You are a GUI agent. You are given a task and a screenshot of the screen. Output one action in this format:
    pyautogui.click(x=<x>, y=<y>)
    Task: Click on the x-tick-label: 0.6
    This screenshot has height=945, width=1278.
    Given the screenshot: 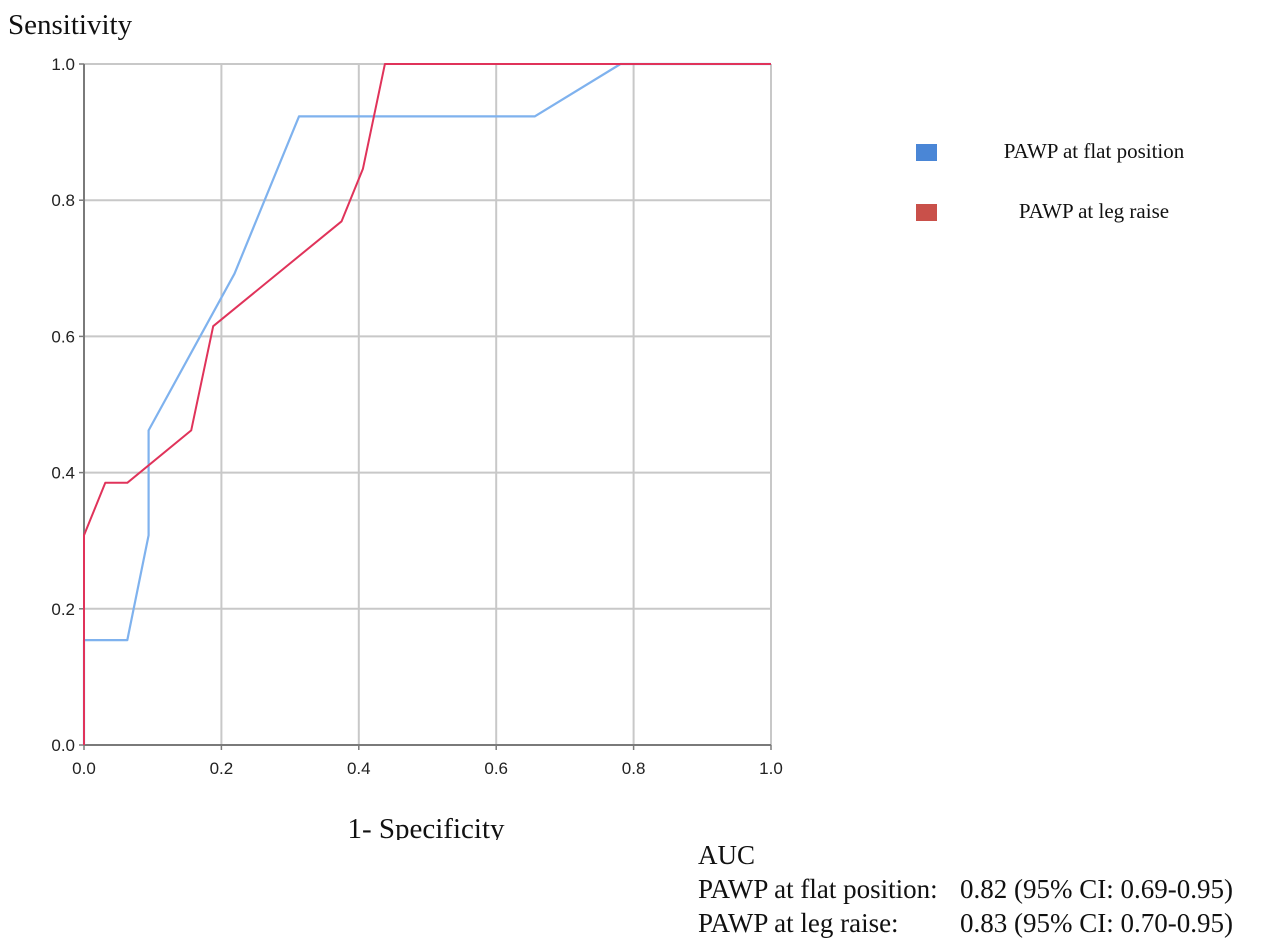 What is the action you would take?
    pyautogui.click(x=496, y=768)
    